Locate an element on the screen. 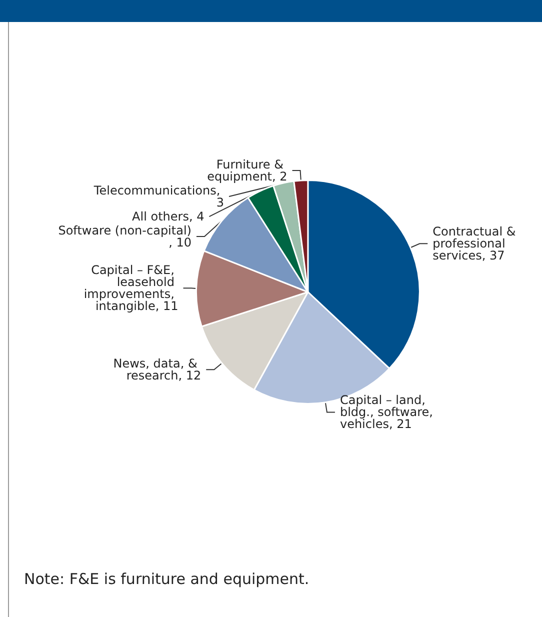 This screenshot has height=617, width=542. slice-label: All others, 4 is located at coordinates (168, 217).